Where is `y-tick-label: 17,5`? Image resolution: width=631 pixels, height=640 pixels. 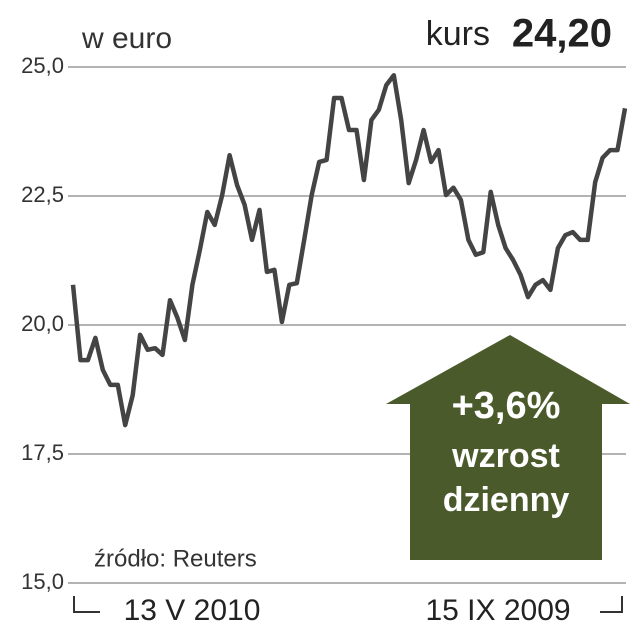
y-tick-label: 17,5 is located at coordinates (42, 452).